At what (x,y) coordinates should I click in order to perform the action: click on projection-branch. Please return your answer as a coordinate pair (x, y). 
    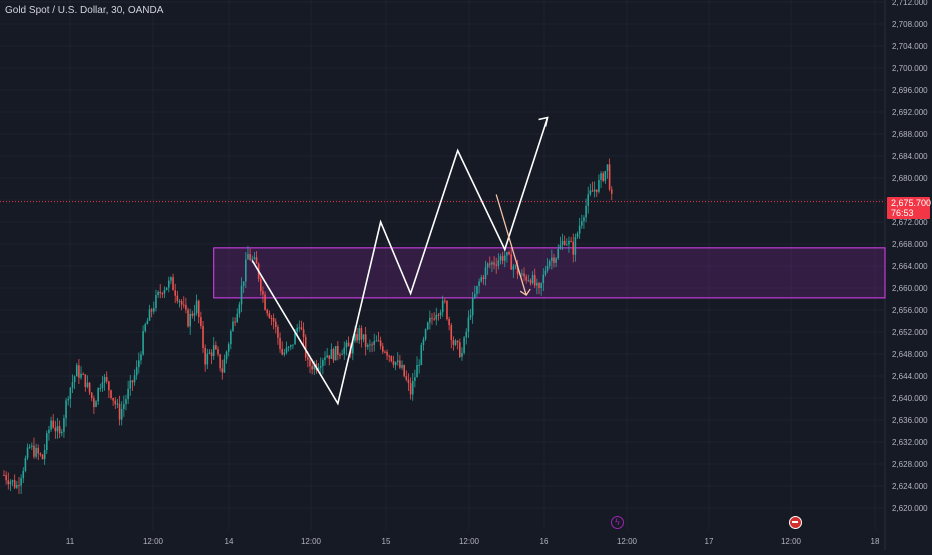
    Looking at the image, I should click on (511, 245).